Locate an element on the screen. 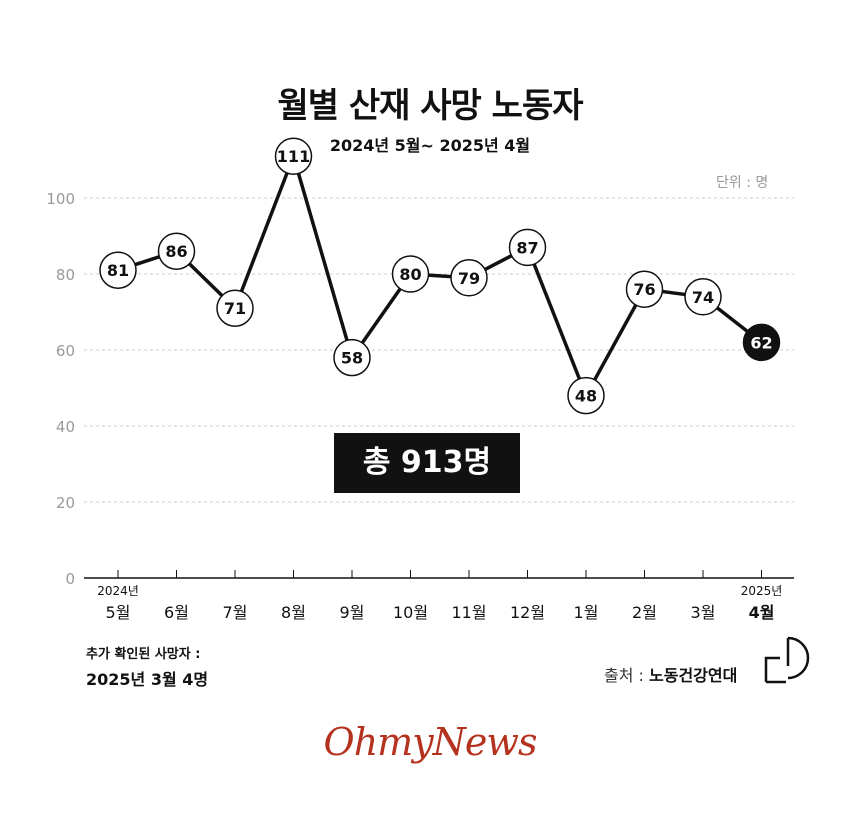 The height and width of the screenshot is (825, 860). y-tick-label: 0 is located at coordinates (70, 579).